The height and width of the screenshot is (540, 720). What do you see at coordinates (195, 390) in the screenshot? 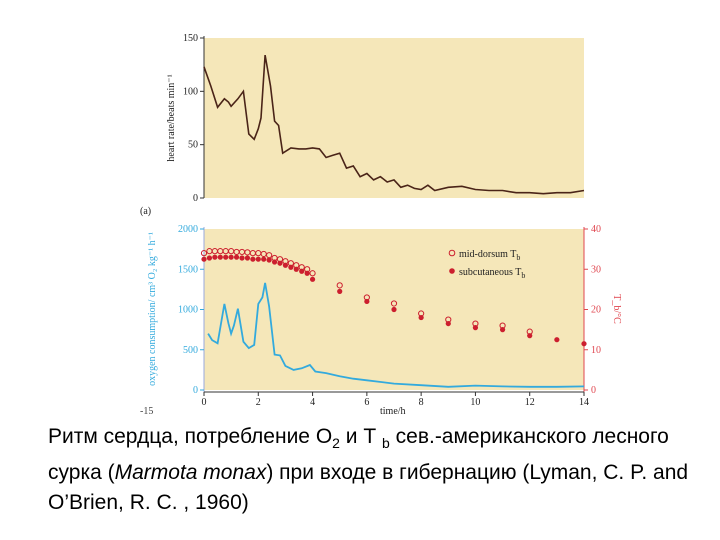
I see `panel-b-y-tick-label: 0` at bounding box center [195, 390].